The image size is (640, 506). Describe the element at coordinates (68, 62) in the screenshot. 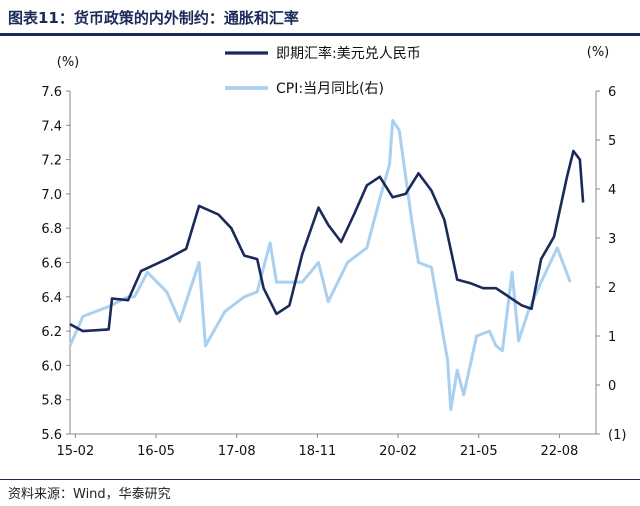

I see `left-axis-unit: (%)` at that location.